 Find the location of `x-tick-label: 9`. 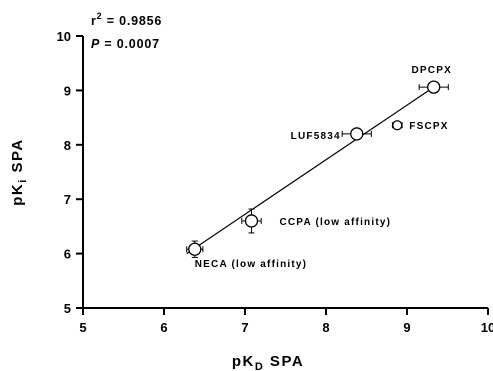

x-tick-label: 9 is located at coordinates (406, 327).